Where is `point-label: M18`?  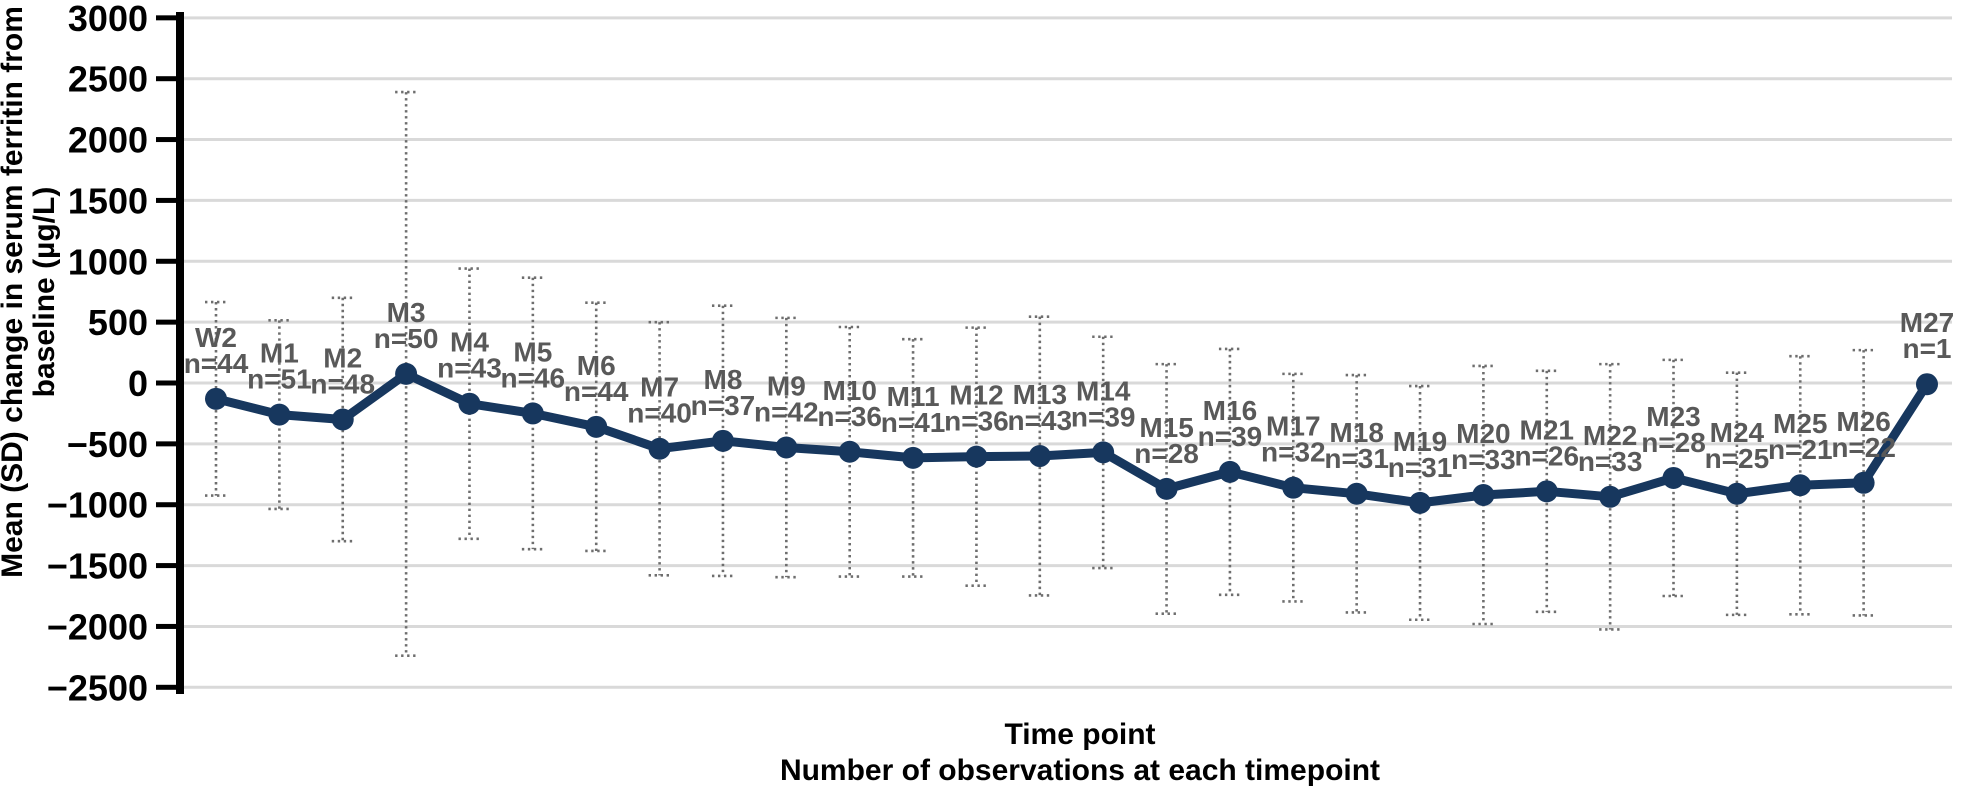
point-label: M18 is located at coordinates (1356, 432).